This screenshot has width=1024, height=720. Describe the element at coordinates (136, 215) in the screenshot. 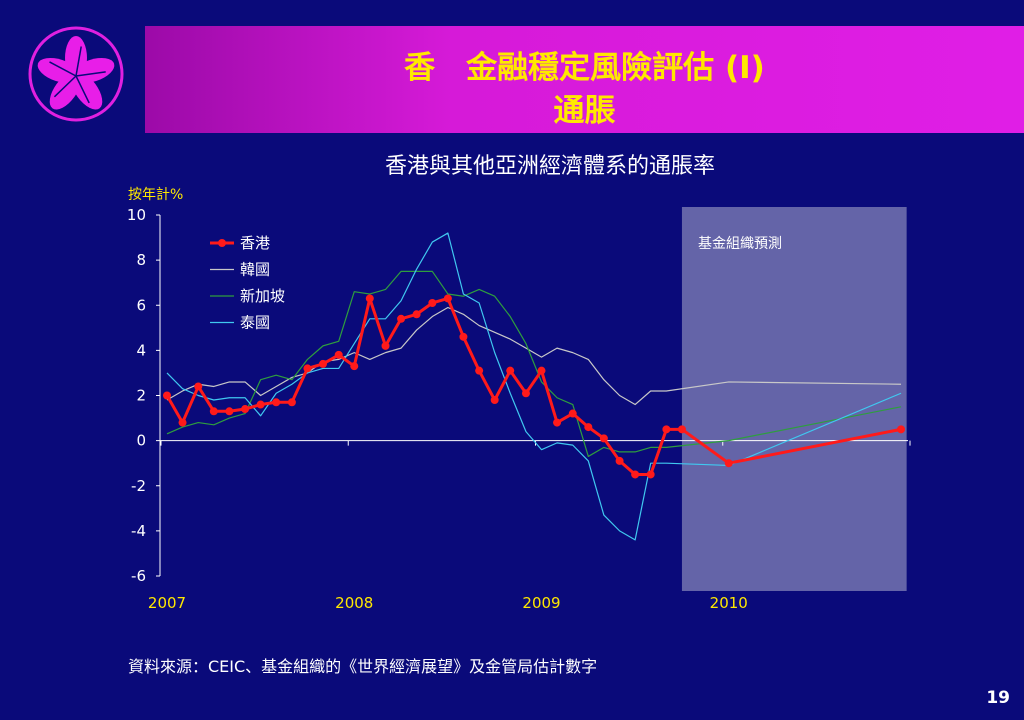

I see `y-tick-label: 10` at that location.